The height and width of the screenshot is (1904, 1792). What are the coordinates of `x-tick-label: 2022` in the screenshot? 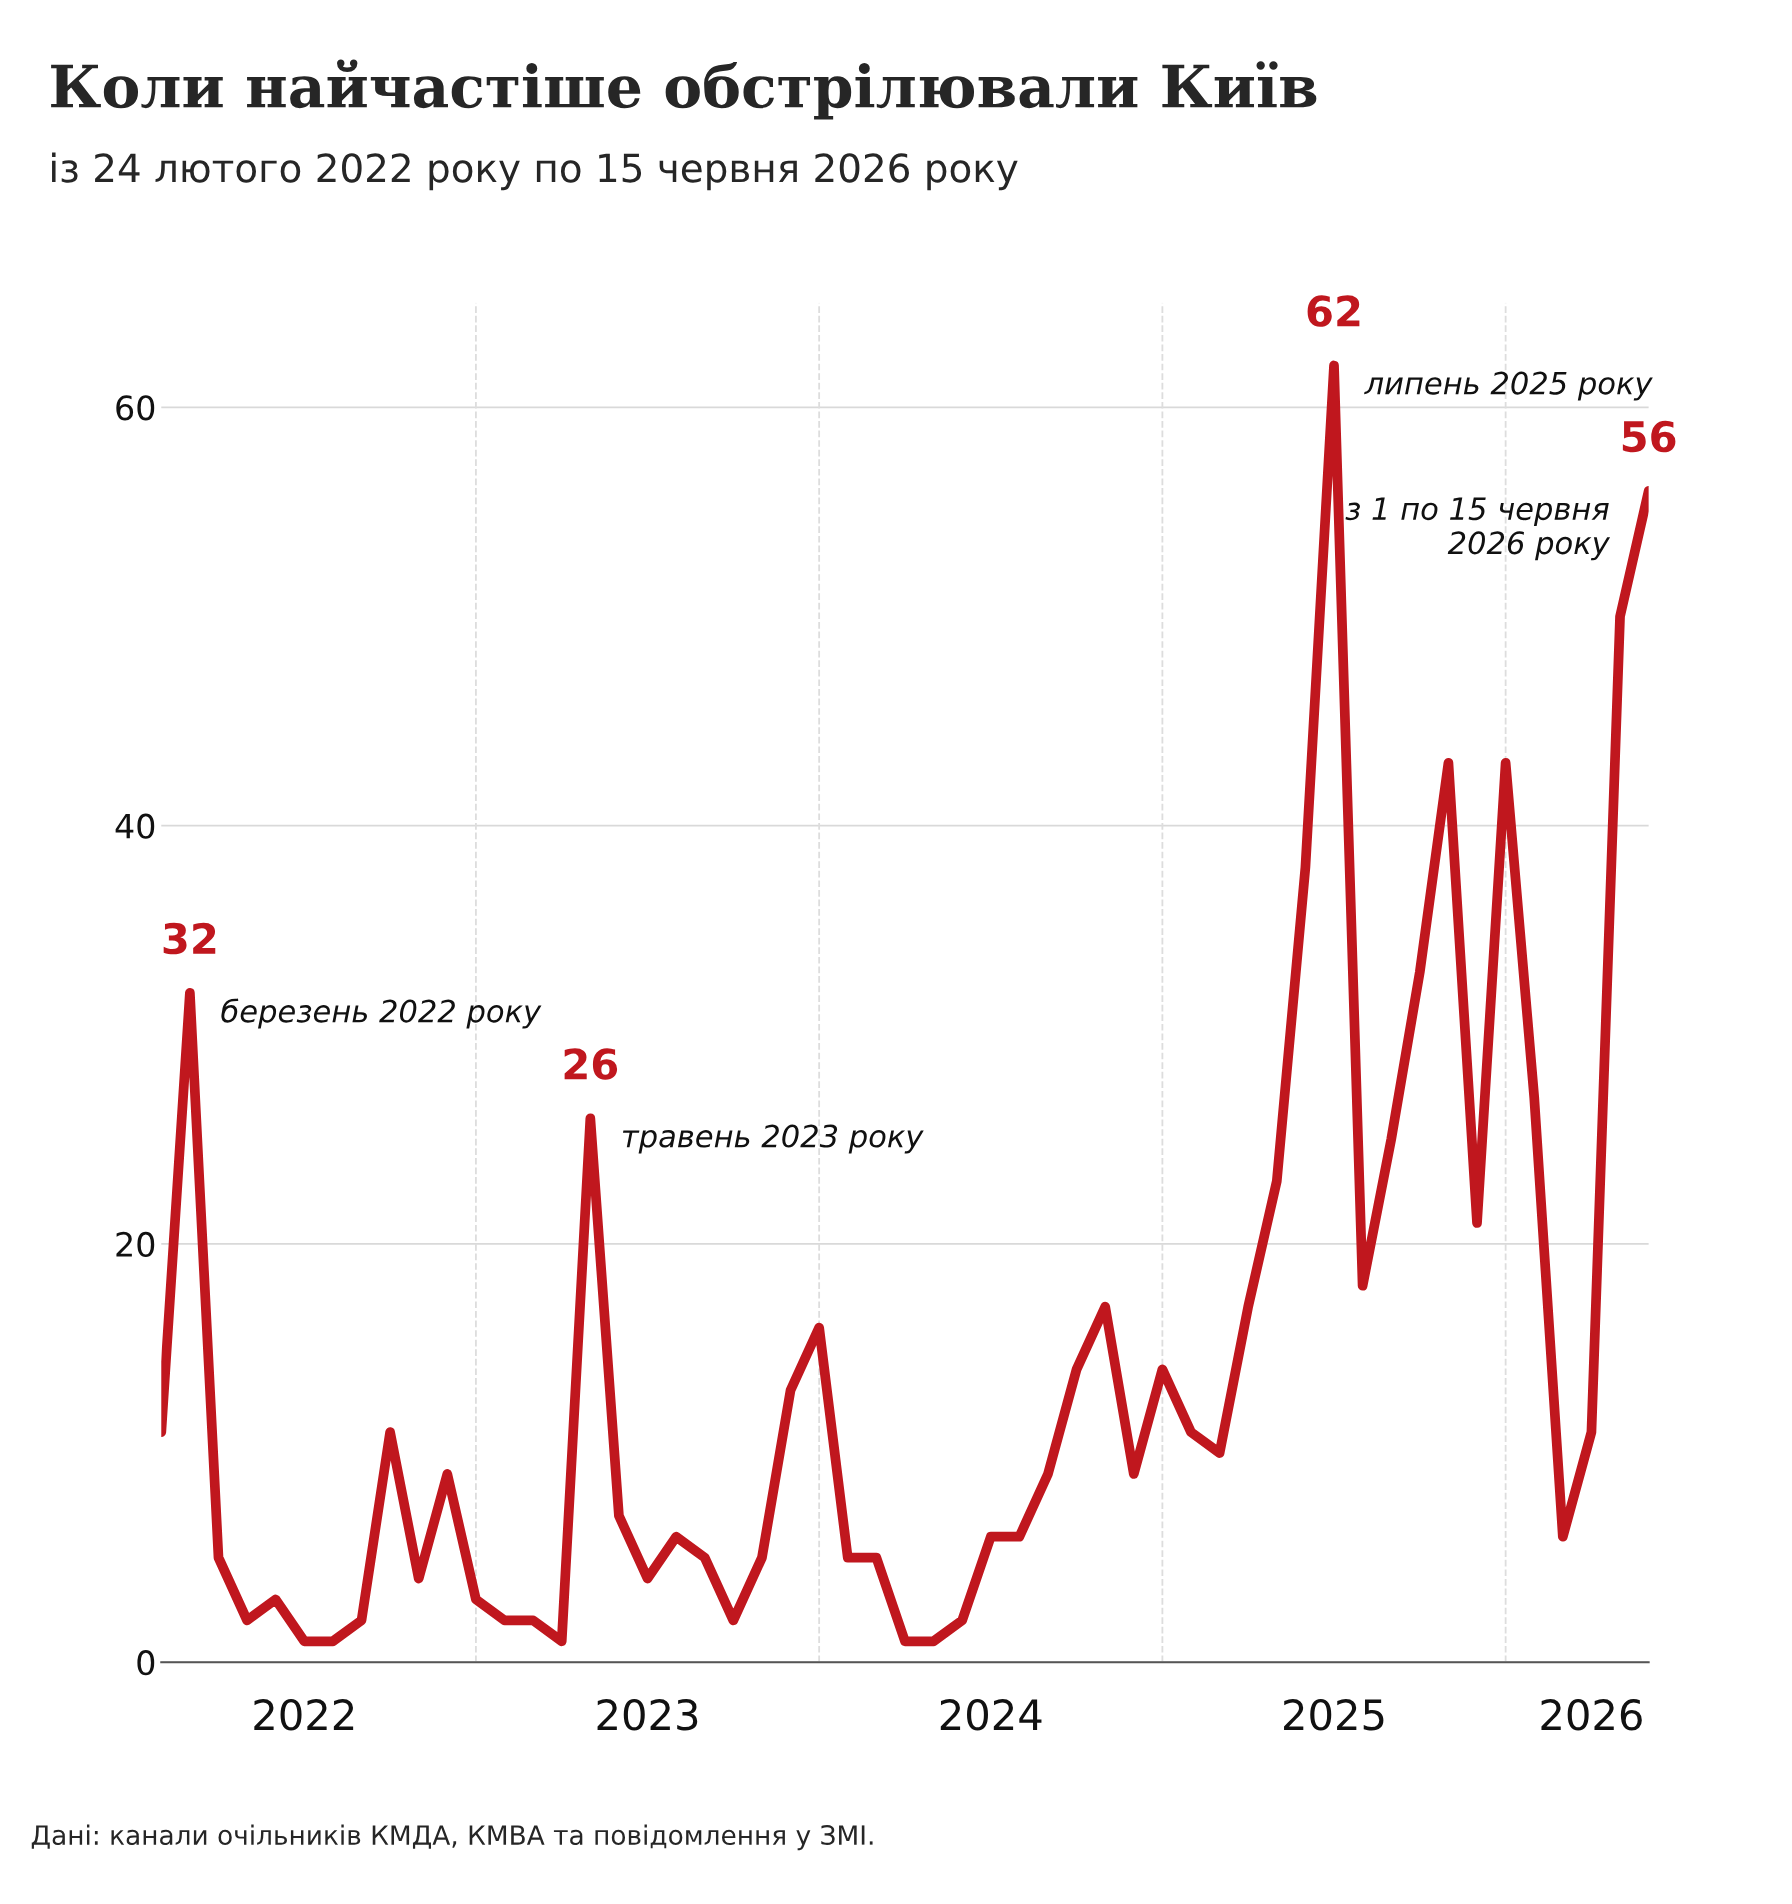 It's located at (304, 1715).